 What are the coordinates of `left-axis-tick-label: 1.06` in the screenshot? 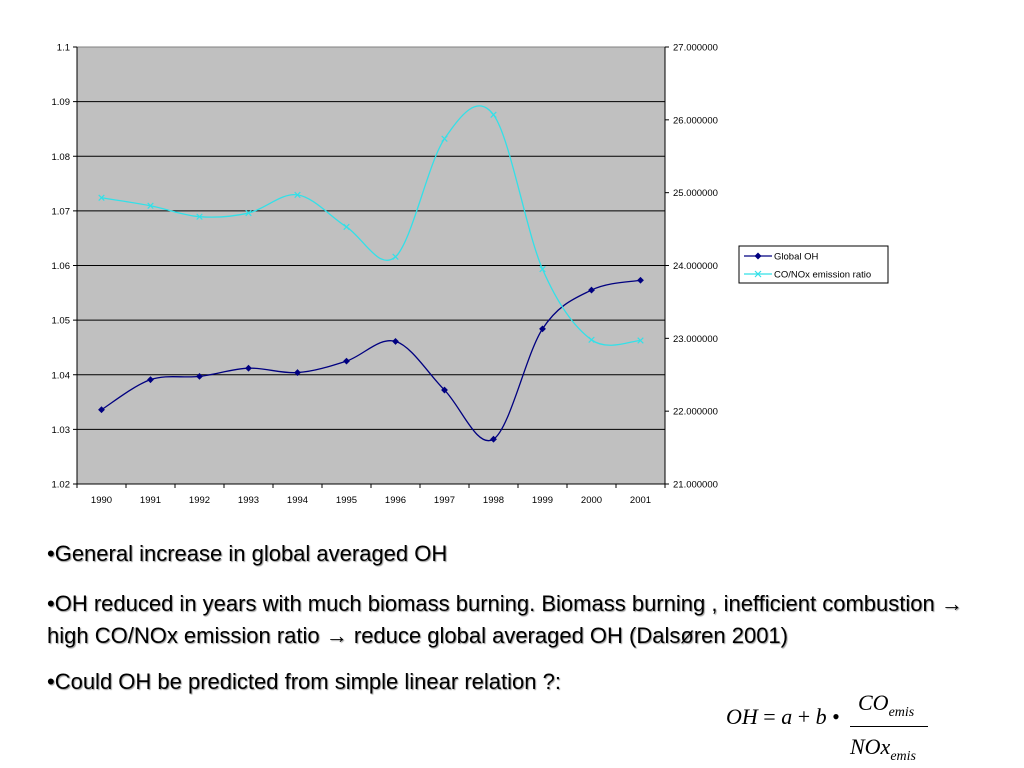 It's located at (61, 266).